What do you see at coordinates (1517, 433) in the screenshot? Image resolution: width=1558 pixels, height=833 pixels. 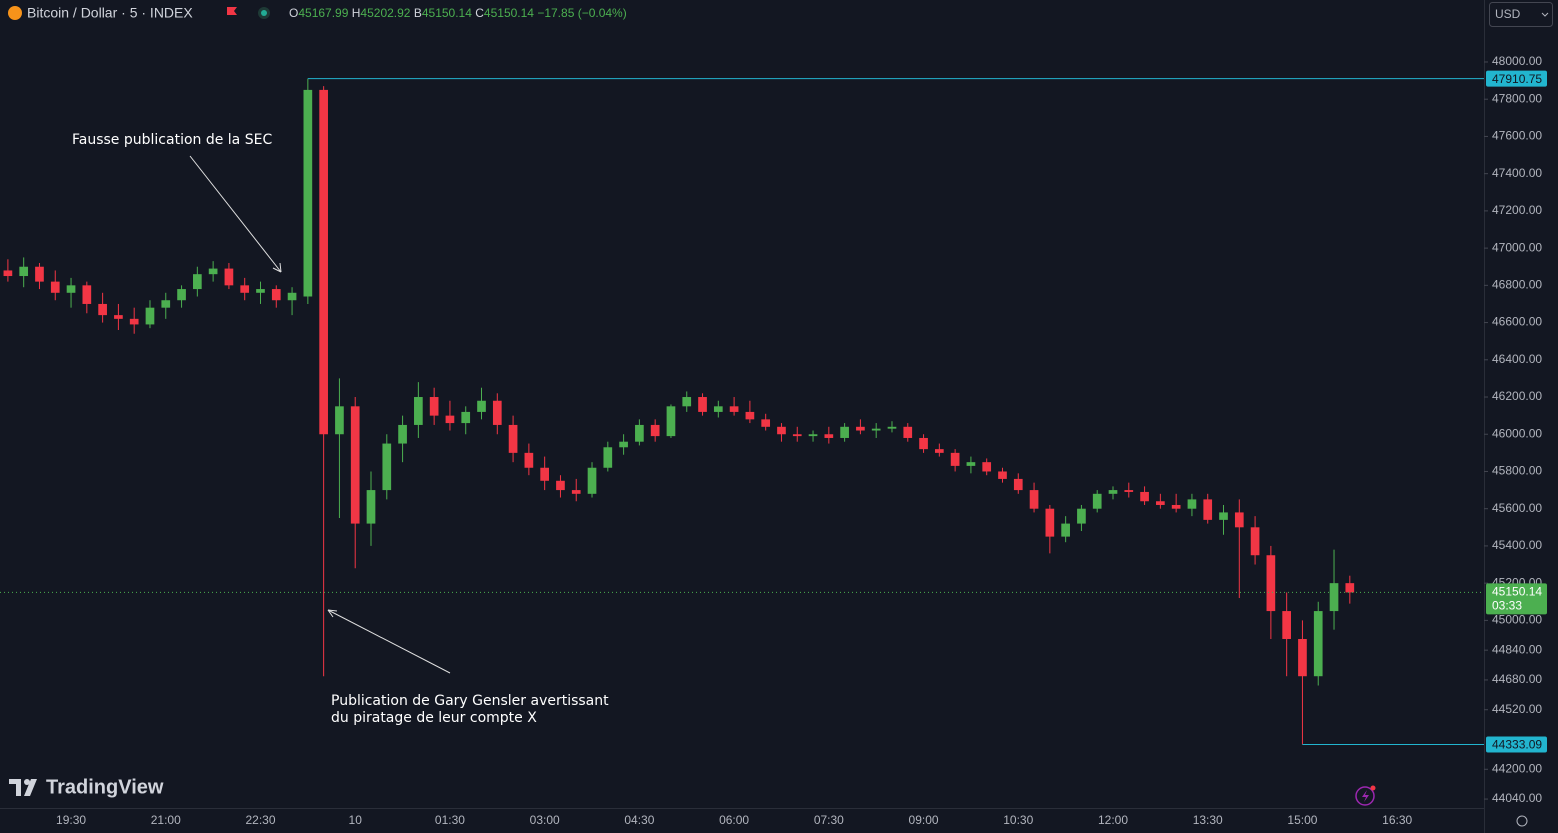 I see `y-tick-label: 46000.00` at bounding box center [1517, 433].